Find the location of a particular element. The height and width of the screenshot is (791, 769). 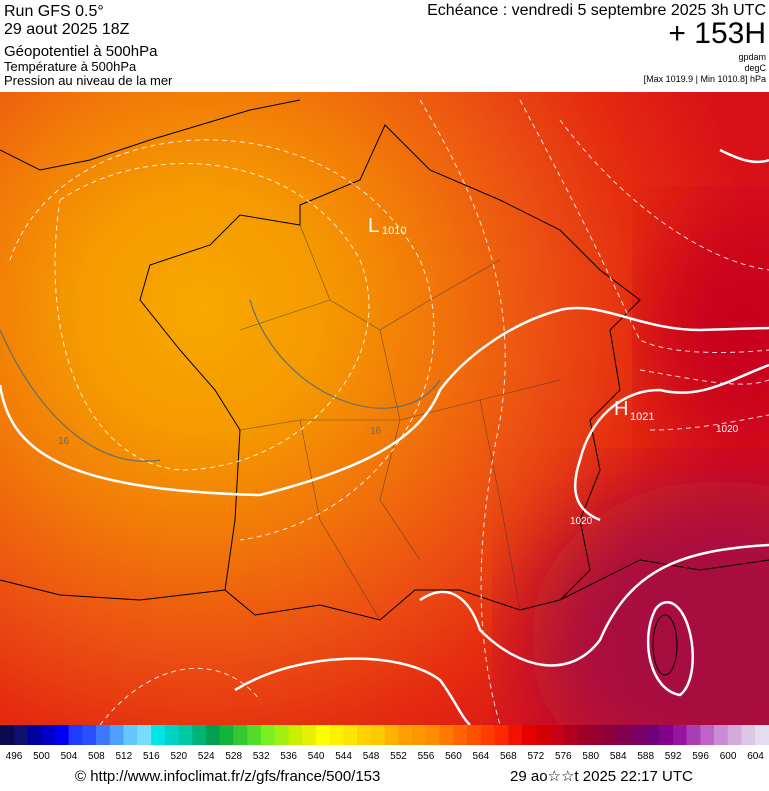

generated-date: 29 ao☆☆t 2025 22:17 UTC is located at coordinates (601, 776).